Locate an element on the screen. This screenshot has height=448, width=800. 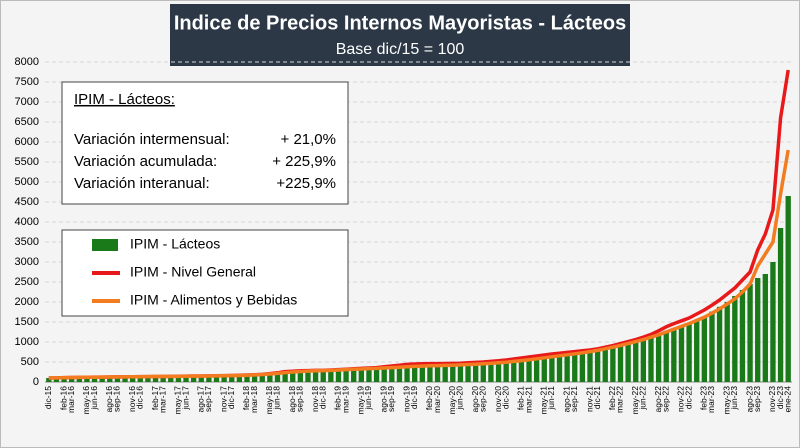
info-box is located at coordinates (205, 143).